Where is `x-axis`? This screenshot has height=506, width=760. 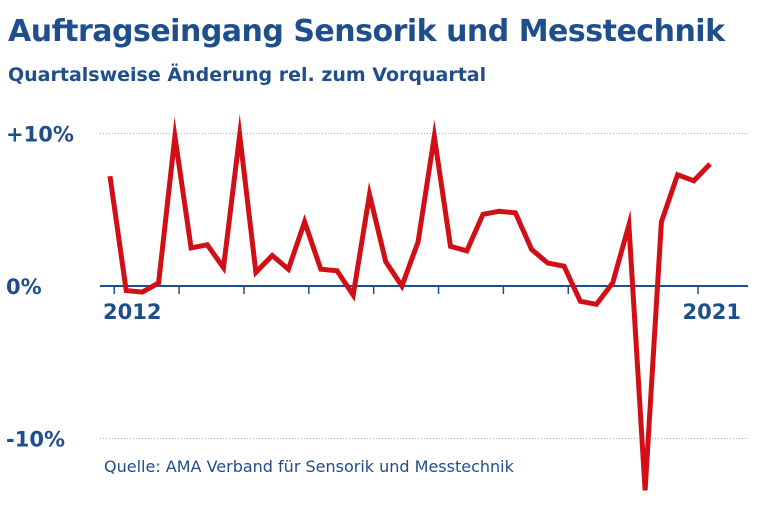 x-axis is located at coordinates (424, 289).